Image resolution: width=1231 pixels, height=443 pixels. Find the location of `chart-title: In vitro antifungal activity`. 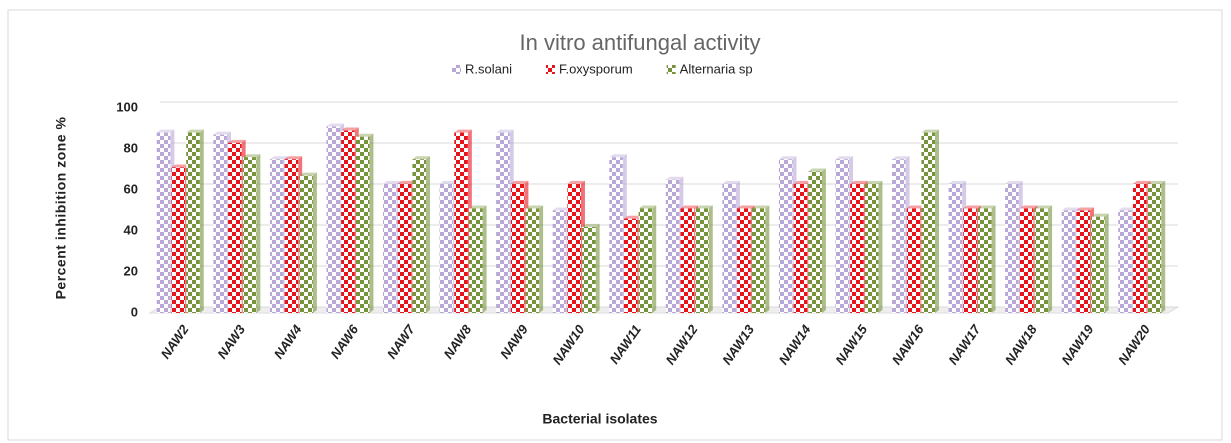

chart-title: In vitro antifungal activity is located at coordinates (640, 42).